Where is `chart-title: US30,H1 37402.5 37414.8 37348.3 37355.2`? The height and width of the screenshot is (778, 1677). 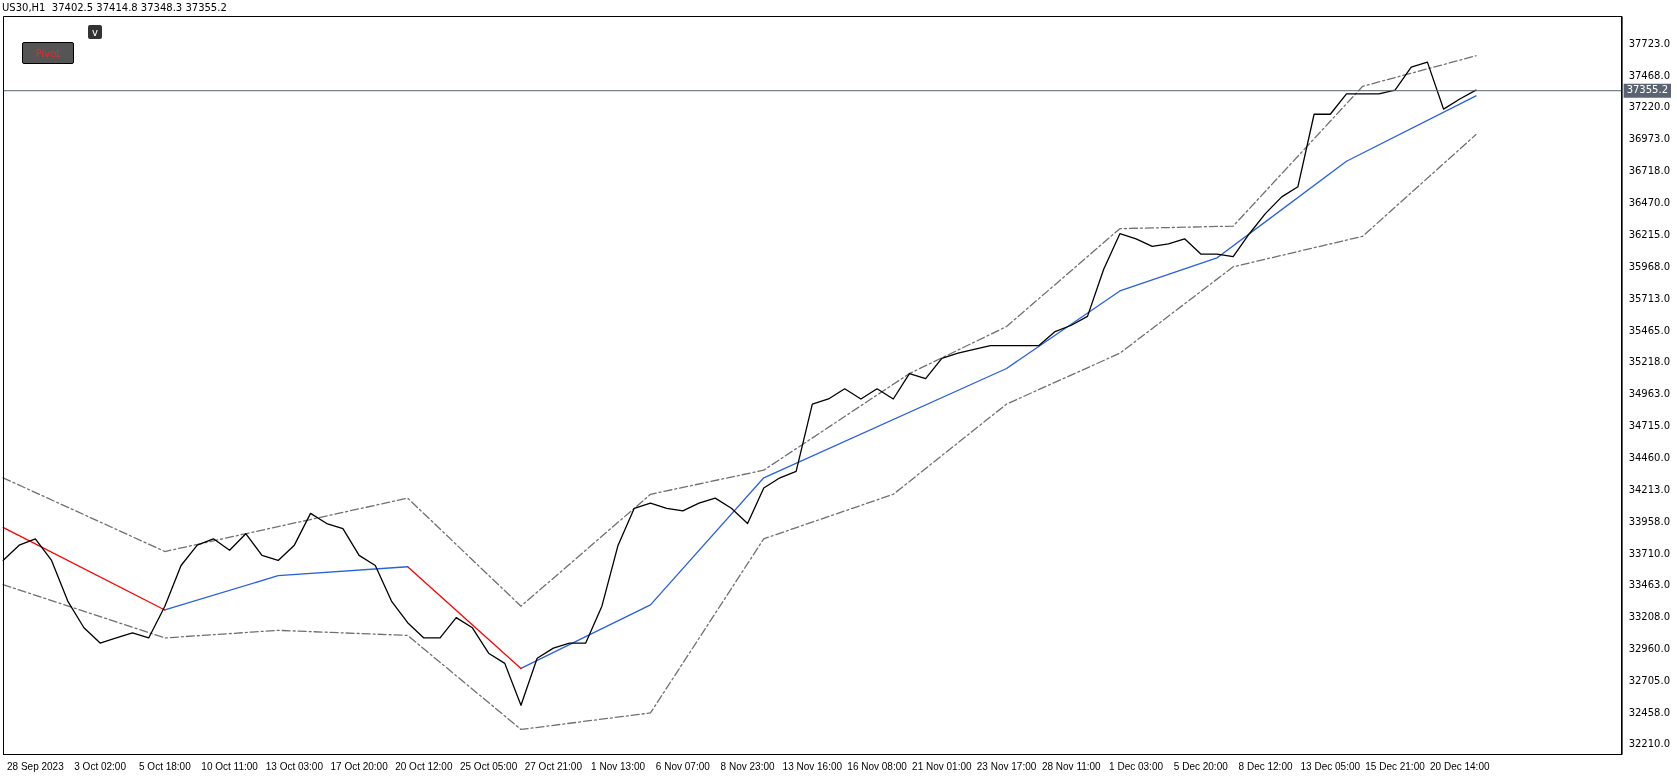
chart-title: US30,H1 37402.5 37414.8 37348.3 37355.2 is located at coordinates (114, 7).